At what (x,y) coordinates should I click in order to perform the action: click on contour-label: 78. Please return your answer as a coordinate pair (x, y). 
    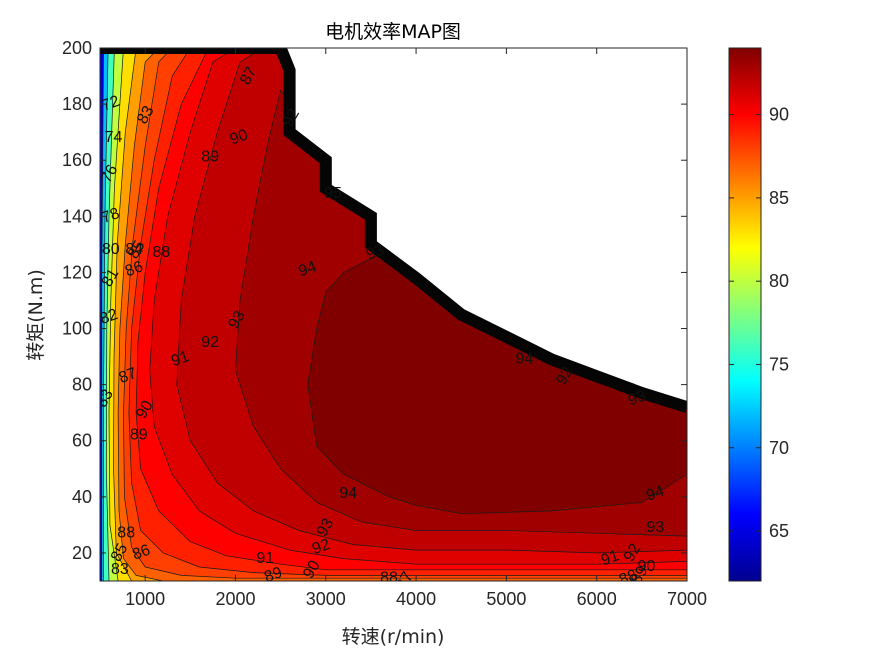
    Looking at the image, I should click on (110, 216).